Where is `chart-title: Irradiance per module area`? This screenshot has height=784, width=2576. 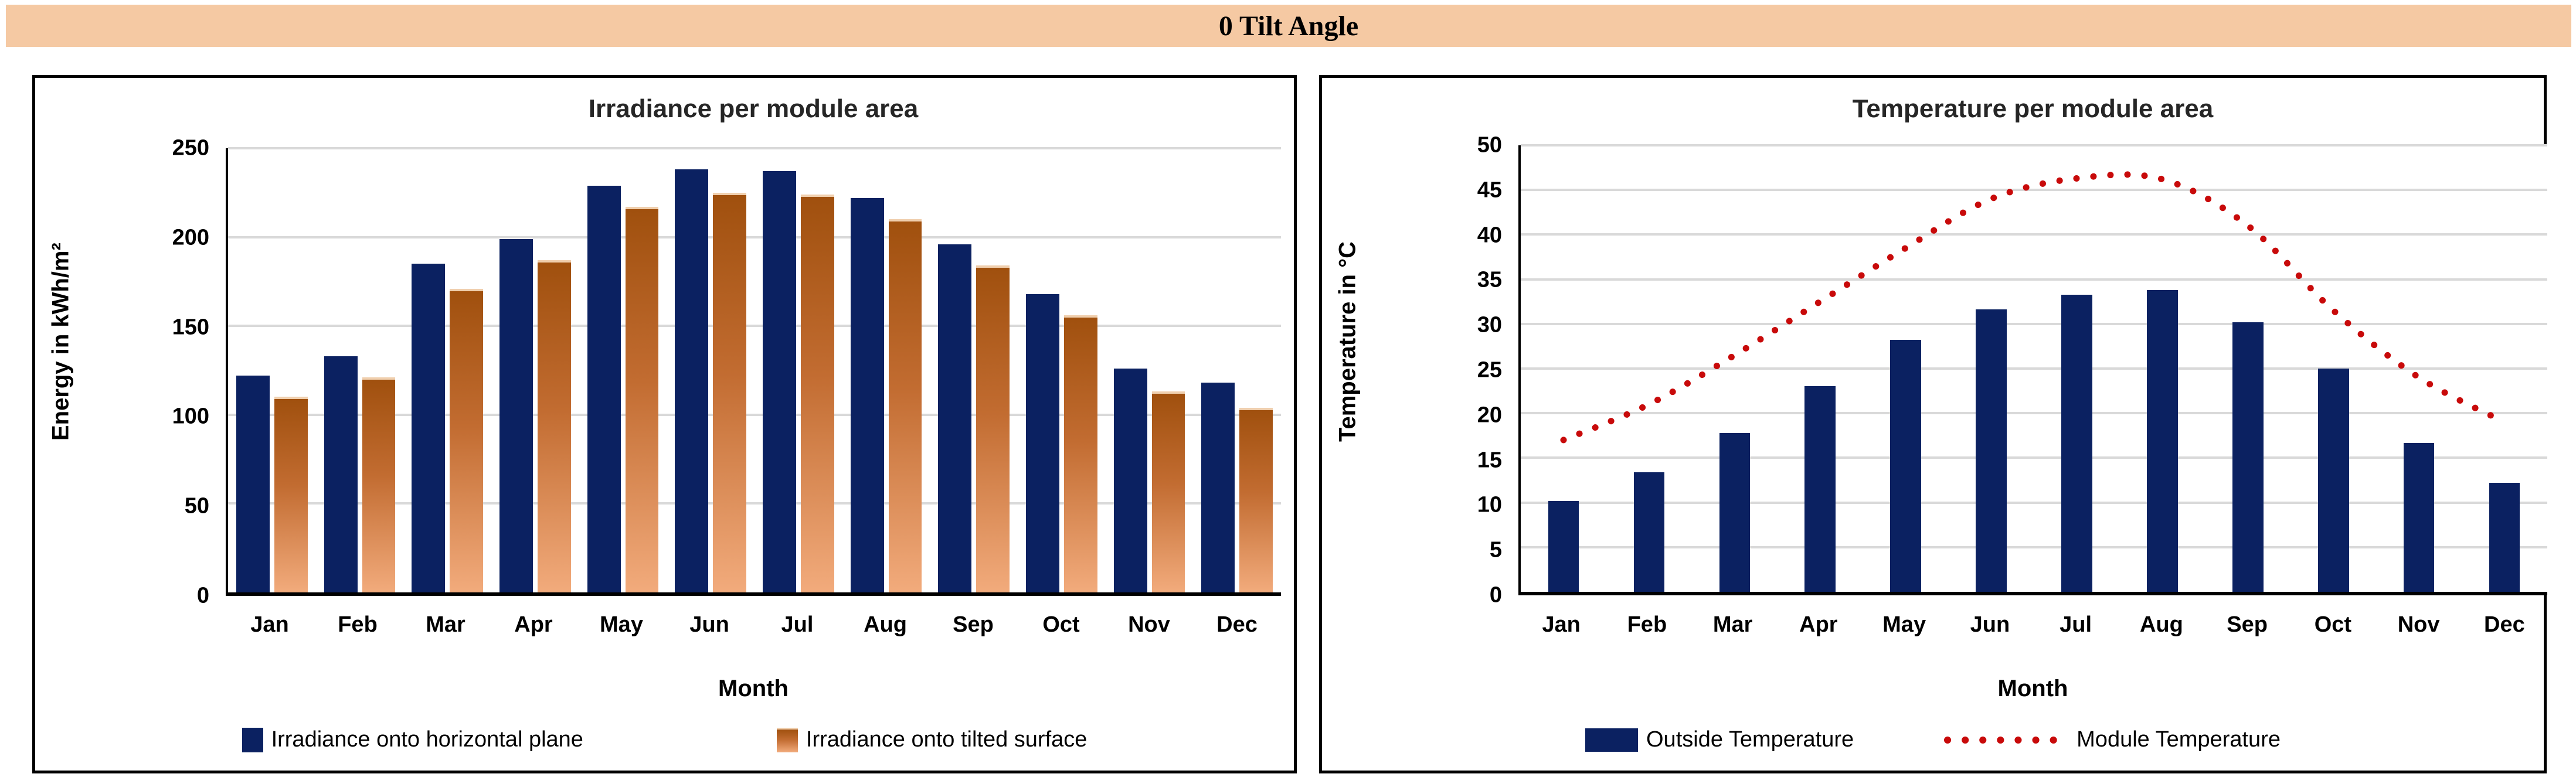
chart-title: Irradiance per module area is located at coordinates (754, 108).